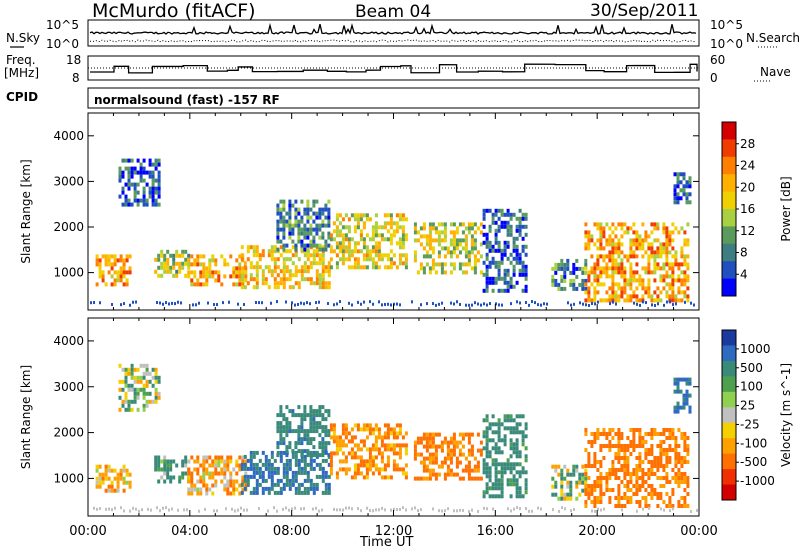 This screenshot has width=800, height=554. Describe the element at coordinates (637, 468) in the screenshot. I see `velocity-region` at that location.